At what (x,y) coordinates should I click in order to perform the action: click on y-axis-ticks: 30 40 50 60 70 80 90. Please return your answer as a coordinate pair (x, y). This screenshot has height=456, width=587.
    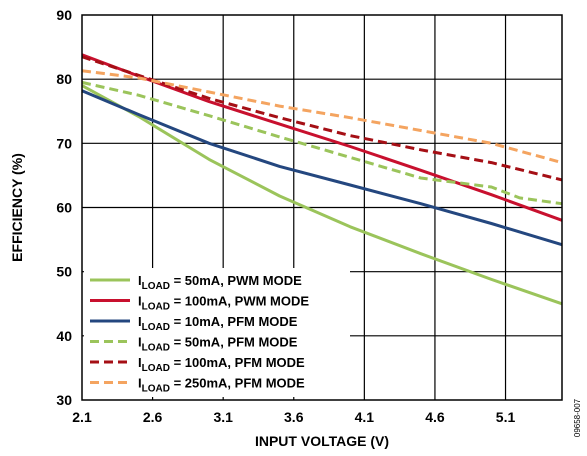
    Looking at the image, I should click on (64, 207).